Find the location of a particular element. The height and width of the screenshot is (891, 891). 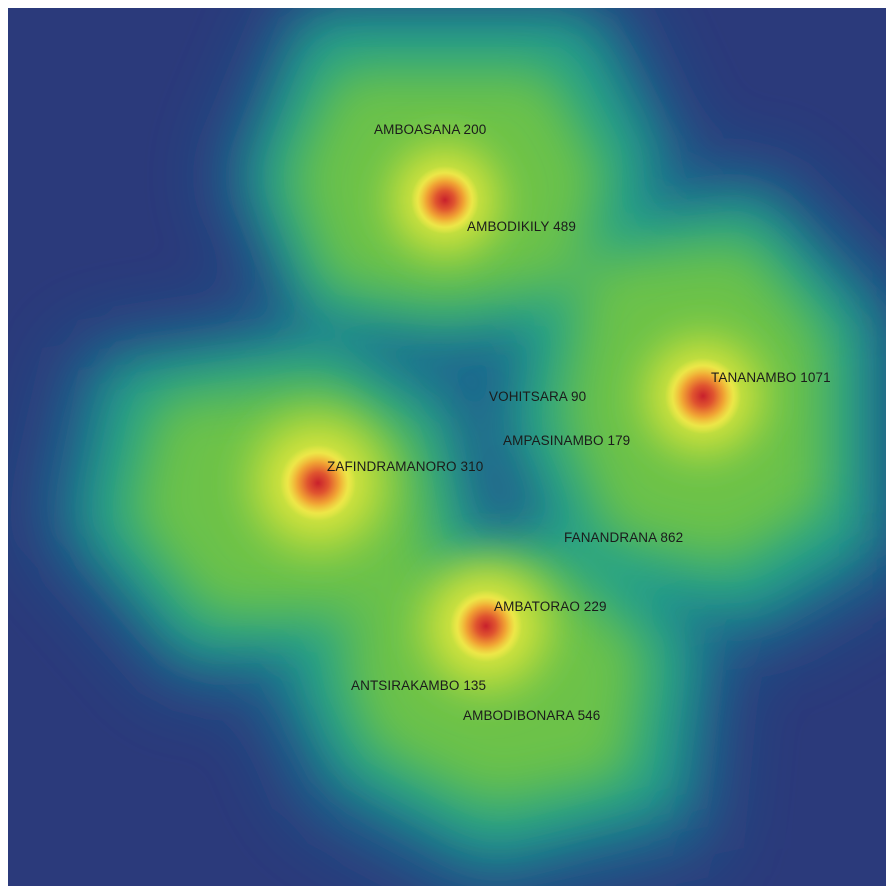

label-ampasinambo: AMPASINAMBO 179 is located at coordinates (567, 440).